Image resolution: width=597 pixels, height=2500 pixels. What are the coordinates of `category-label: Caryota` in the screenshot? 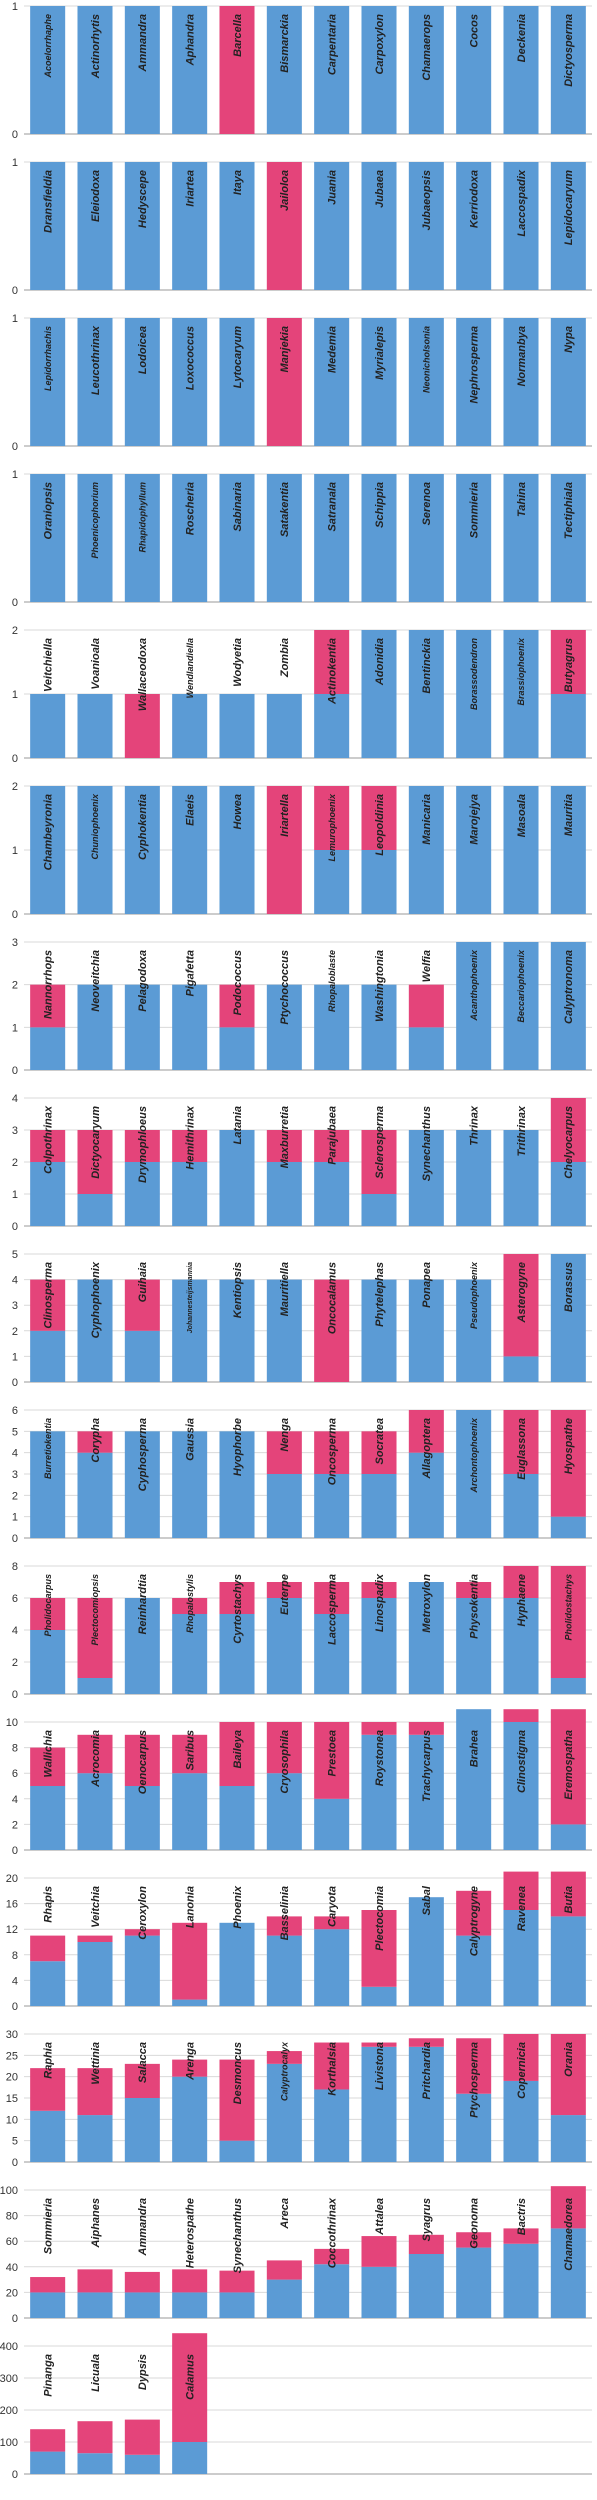 It's located at (333, 1906).